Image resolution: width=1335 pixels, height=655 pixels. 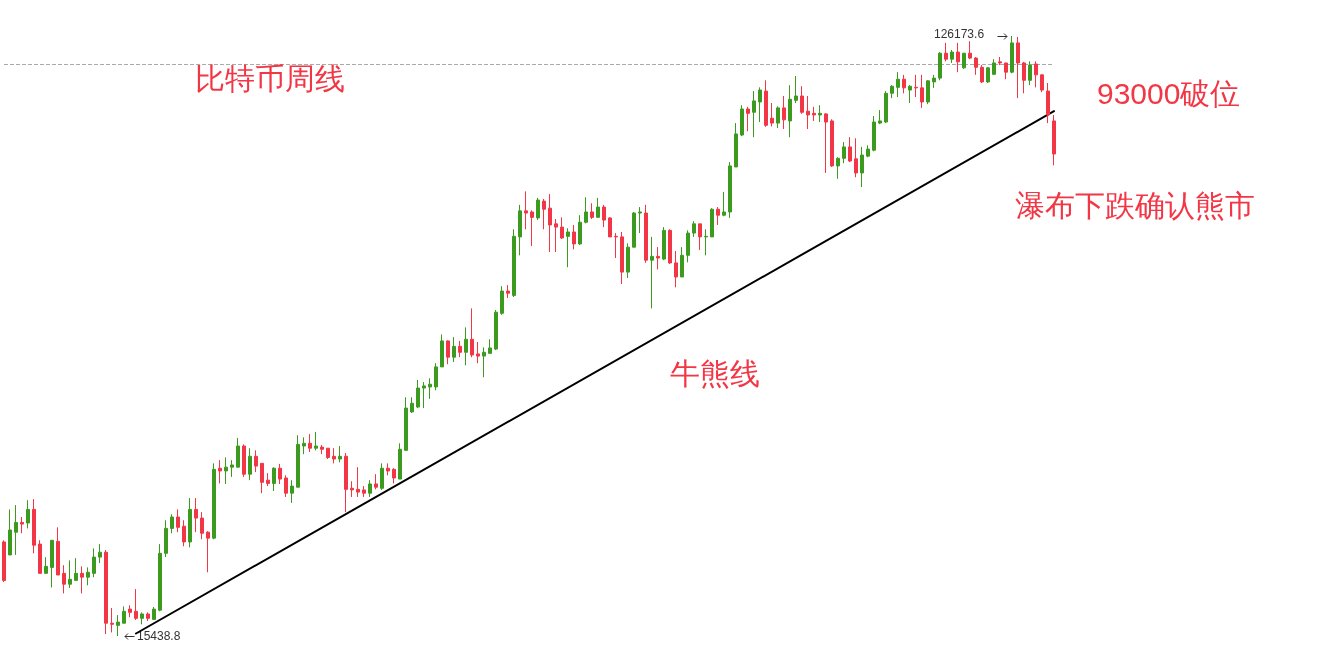 What do you see at coordinates (1169, 93) in the screenshot?
I see `text: 93000破位` at bounding box center [1169, 93].